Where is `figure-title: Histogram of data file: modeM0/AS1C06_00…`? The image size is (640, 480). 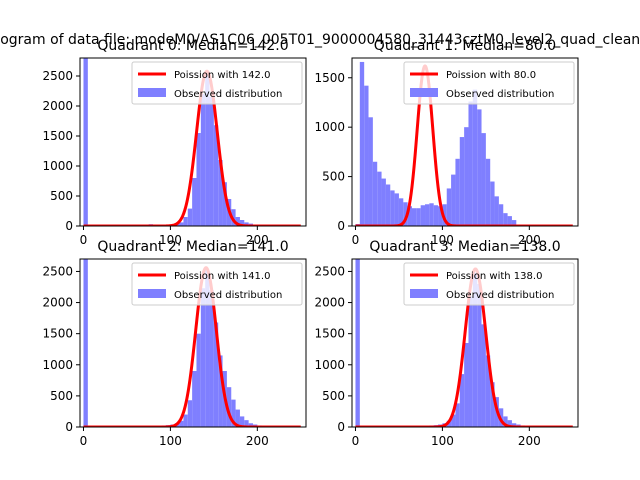 figure-title: Histogram of data file: modeM0/AS1C06_00… is located at coordinates (320, 40).